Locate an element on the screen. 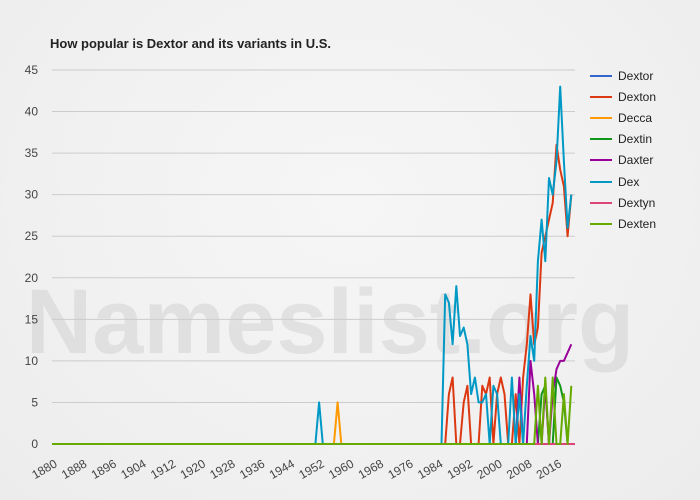 The height and width of the screenshot is (500, 700). legend-label: Dex is located at coordinates (629, 181).